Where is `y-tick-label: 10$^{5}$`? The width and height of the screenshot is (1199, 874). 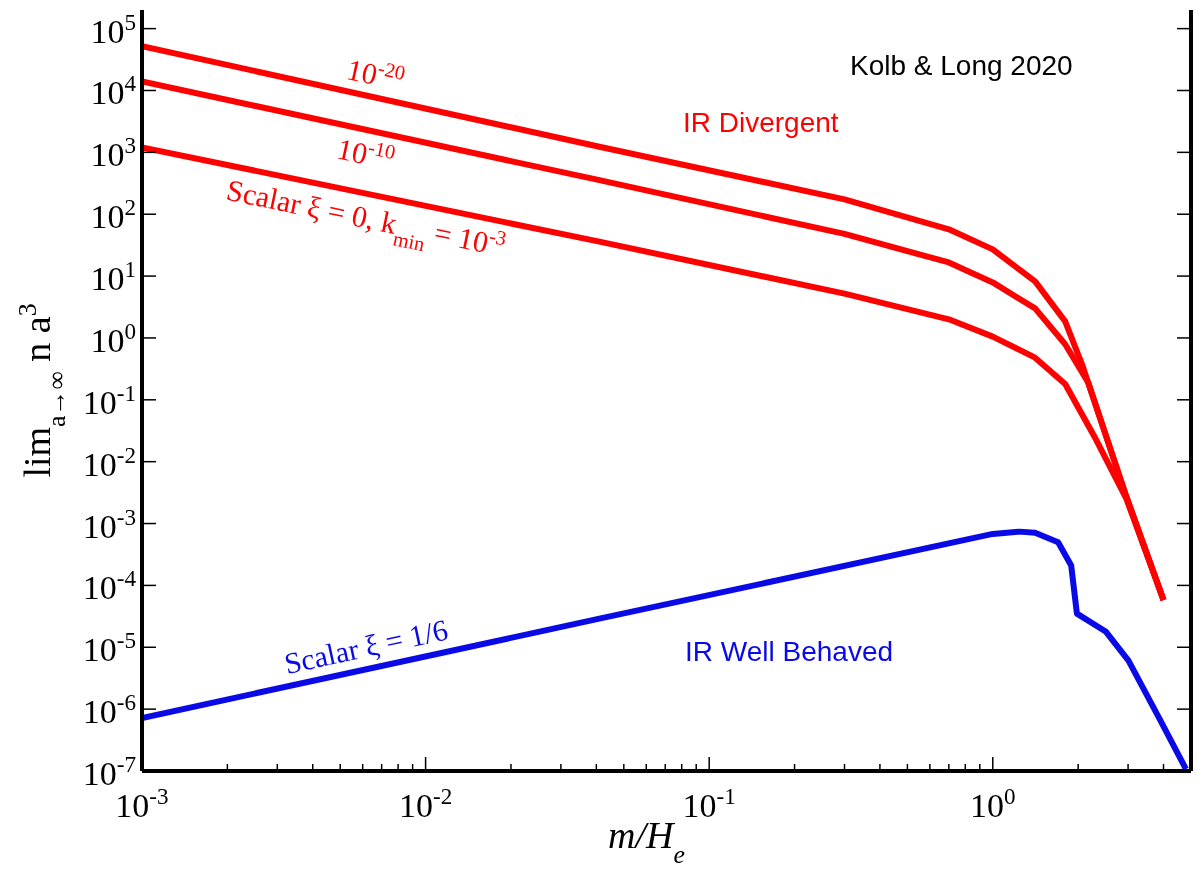 y-tick-label: 10$^{5}$ is located at coordinates (113, 29).